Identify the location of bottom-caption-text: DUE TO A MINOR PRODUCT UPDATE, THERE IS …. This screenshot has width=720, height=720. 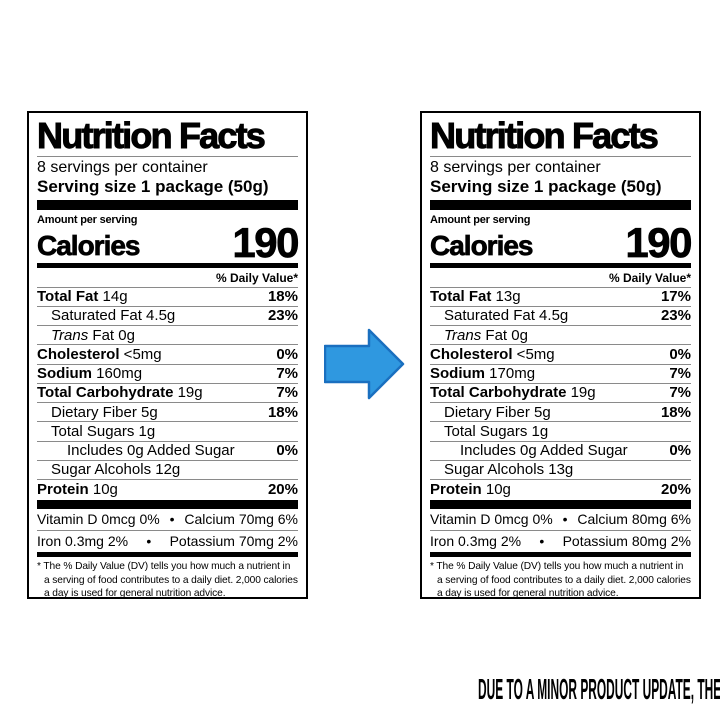
(599, 690).